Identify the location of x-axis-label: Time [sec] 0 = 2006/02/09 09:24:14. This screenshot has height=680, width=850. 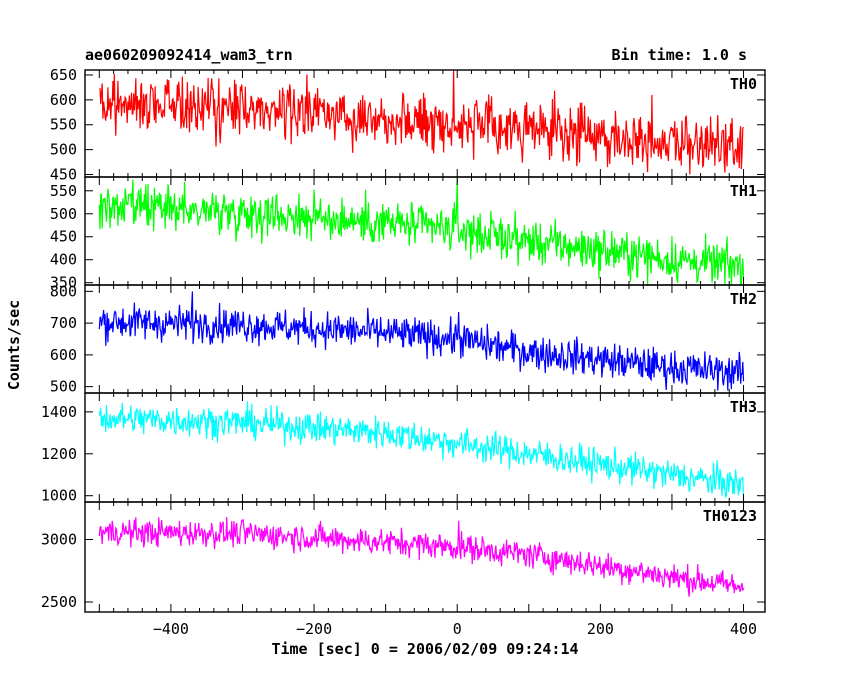
(424, 649).